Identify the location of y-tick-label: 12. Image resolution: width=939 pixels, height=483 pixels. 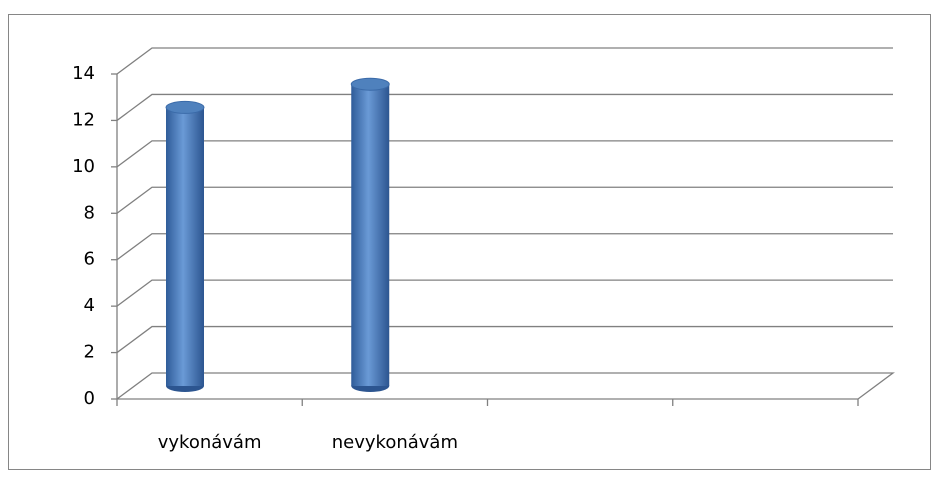
(83, 119).